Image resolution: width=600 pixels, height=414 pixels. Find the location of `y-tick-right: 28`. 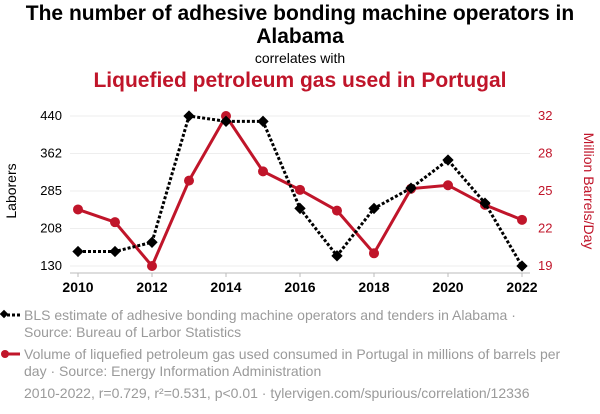

y-tick-right: 28 is located at coordinates (545, 153).